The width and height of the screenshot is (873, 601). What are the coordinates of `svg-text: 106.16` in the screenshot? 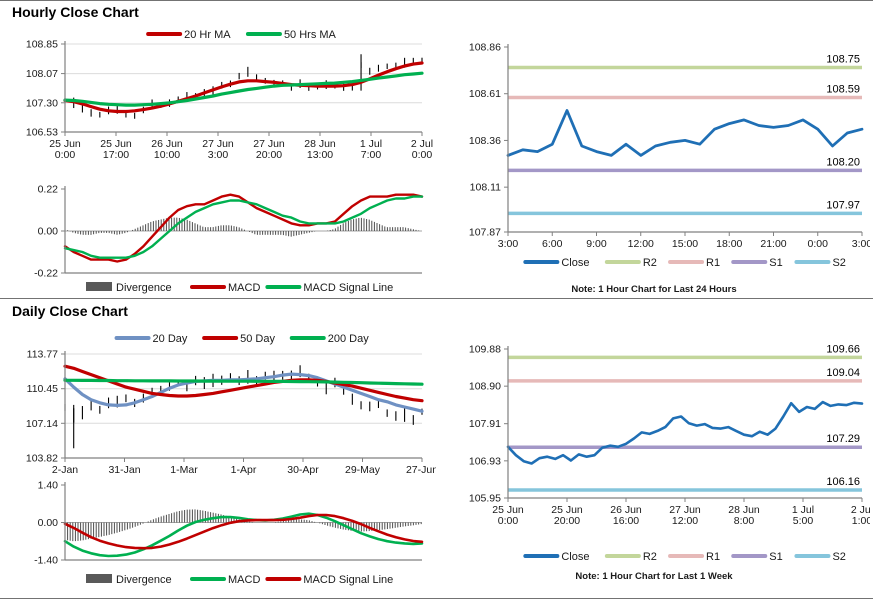 It's located at (843, 482).